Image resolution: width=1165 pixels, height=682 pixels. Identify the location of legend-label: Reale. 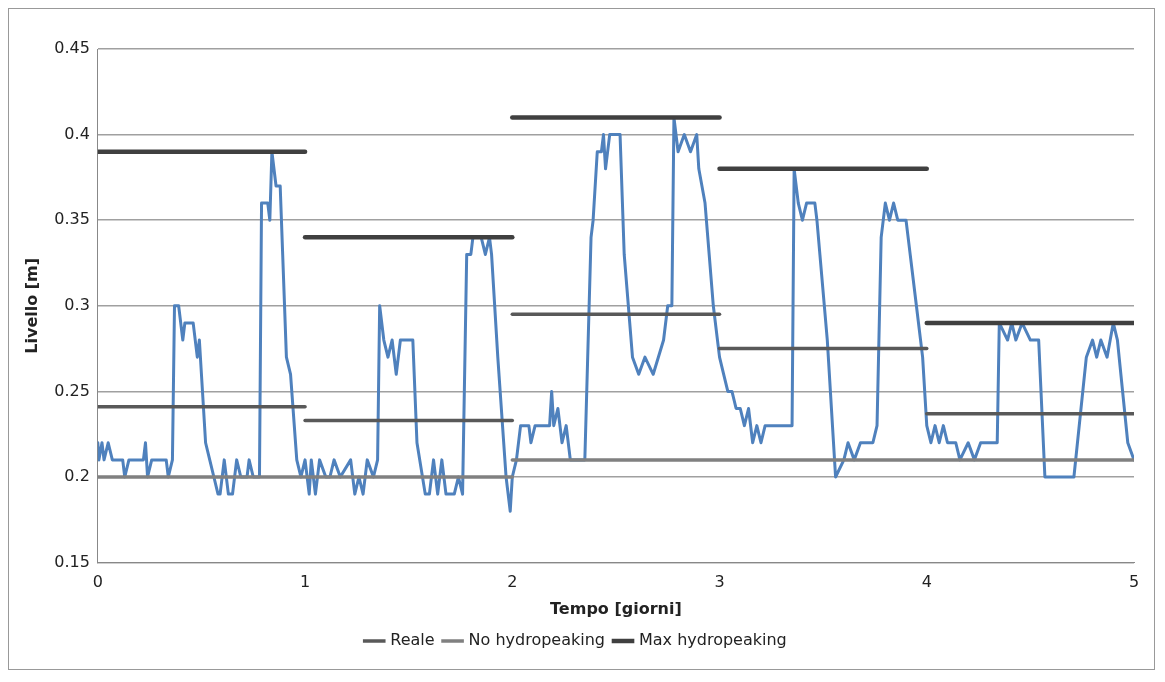
(412, 640).